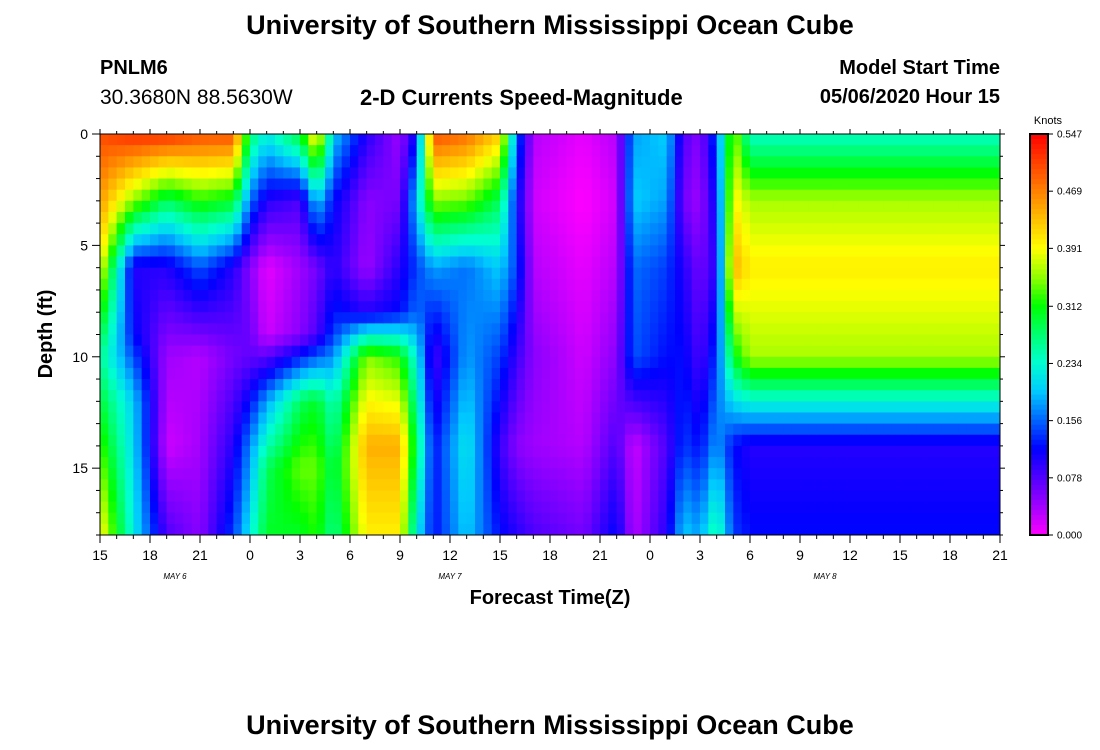 This screenshot has width=1100, height=750. What do you see at coordinates (80, 468) in the screenshot?
I see `y-tick-label: 15` at bounding box center [80, 468].